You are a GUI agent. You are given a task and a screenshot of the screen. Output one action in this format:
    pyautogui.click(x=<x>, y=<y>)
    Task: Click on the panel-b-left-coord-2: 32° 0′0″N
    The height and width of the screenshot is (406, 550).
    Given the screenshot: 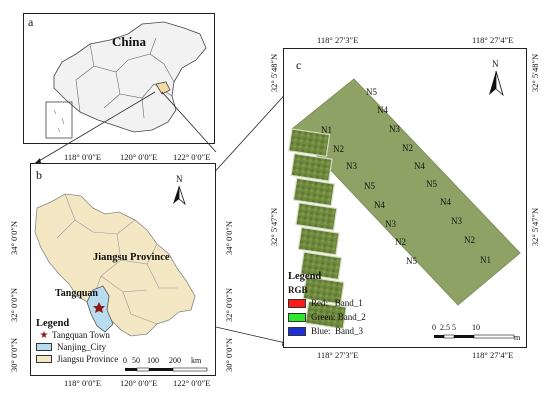 What is the action you would take?
    pyautogui.click(x=14, y=305)
    